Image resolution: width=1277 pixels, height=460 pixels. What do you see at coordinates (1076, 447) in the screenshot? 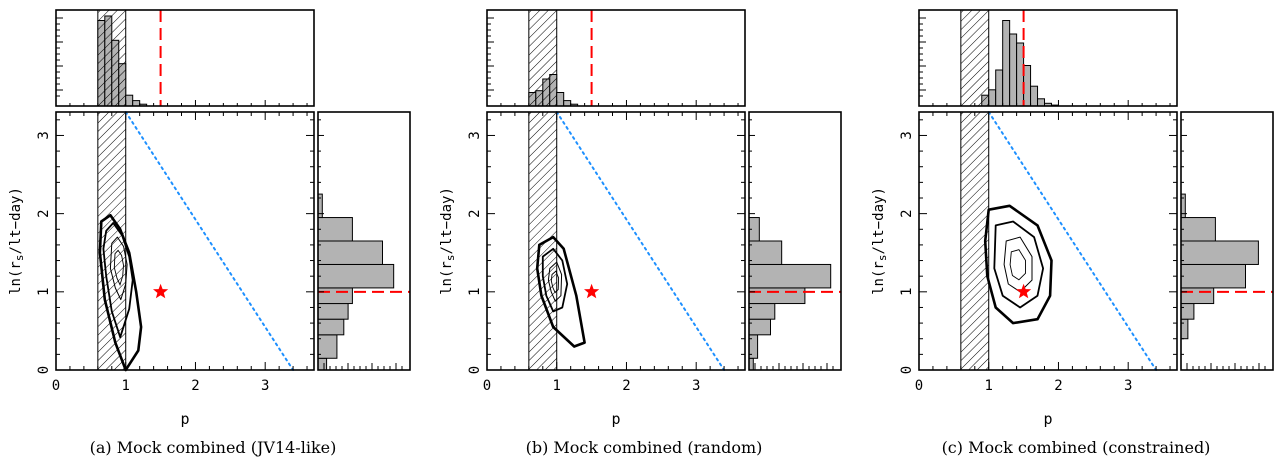
I see `panel-caption: (c) Mock combined (constrained)` at bounding box center [1076, 447].